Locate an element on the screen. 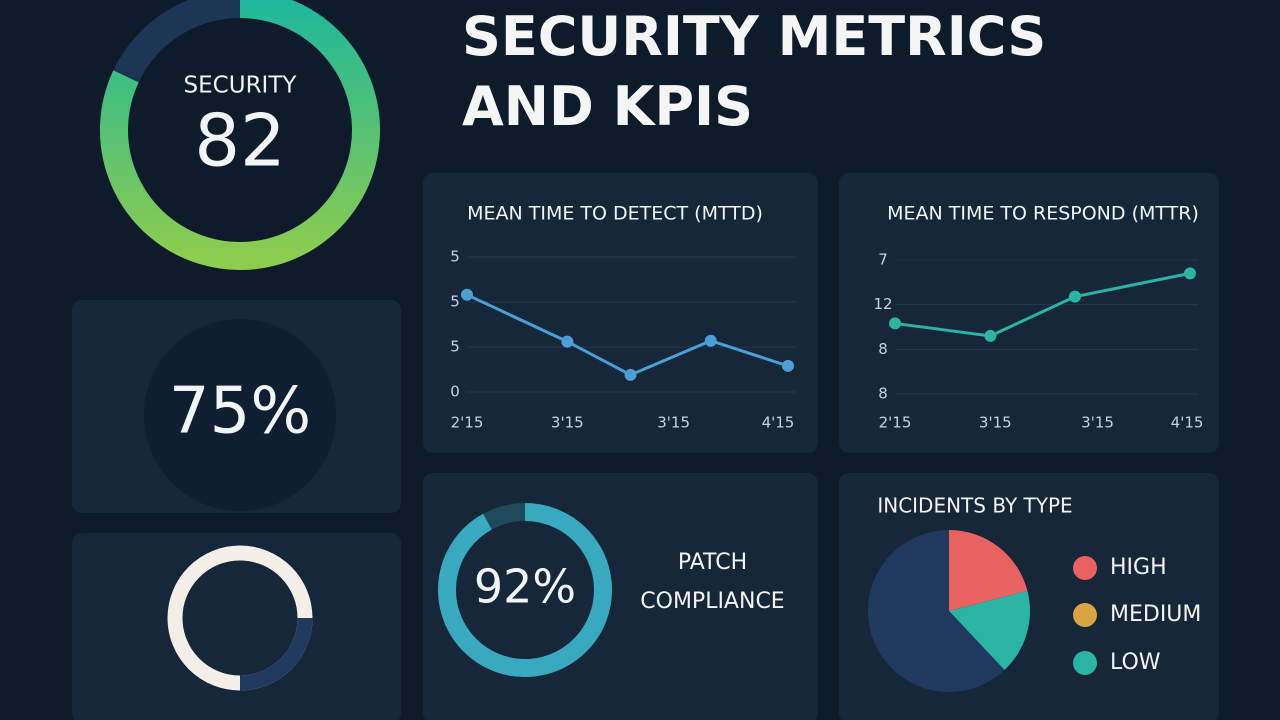  kpi-backdrop is located at coordinates (240, 415).